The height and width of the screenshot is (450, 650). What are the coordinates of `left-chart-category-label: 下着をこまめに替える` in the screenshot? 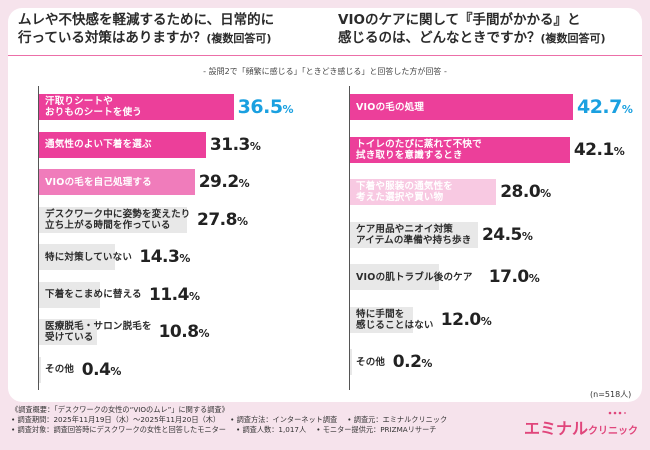 It's located at (93, 294).